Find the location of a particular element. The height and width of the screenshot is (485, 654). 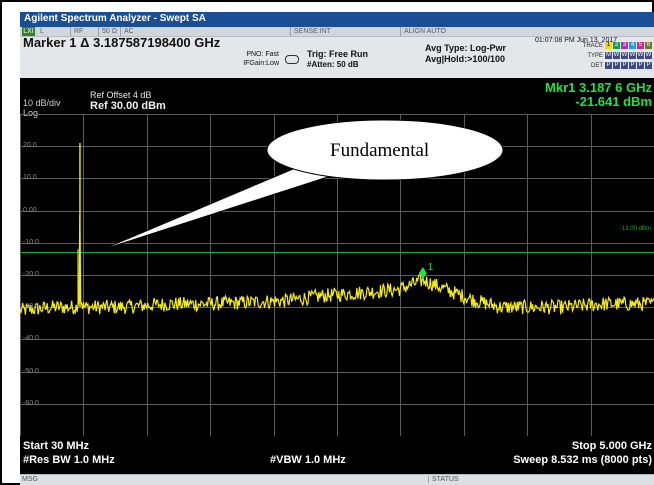

callout-bubble is located at coordinates (385, 150).